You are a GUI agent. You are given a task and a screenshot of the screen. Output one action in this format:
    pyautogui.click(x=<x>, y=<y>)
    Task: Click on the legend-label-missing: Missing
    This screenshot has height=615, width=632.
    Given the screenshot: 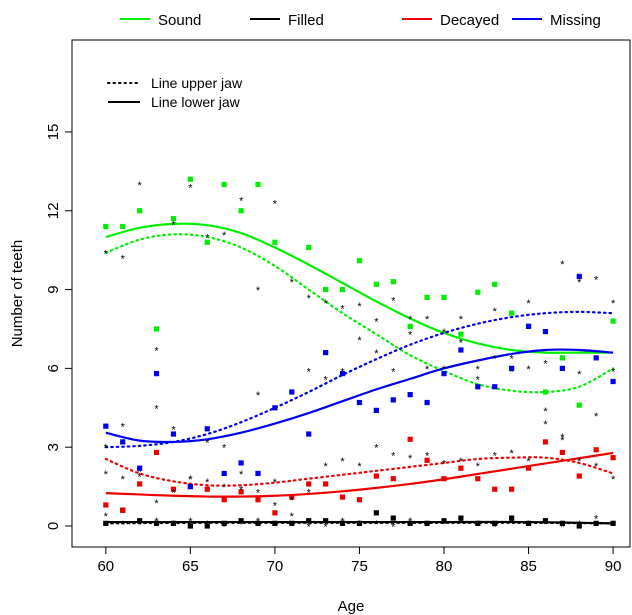 What is the action you would take?
    pyautogui.click(x=575, y=20)
    